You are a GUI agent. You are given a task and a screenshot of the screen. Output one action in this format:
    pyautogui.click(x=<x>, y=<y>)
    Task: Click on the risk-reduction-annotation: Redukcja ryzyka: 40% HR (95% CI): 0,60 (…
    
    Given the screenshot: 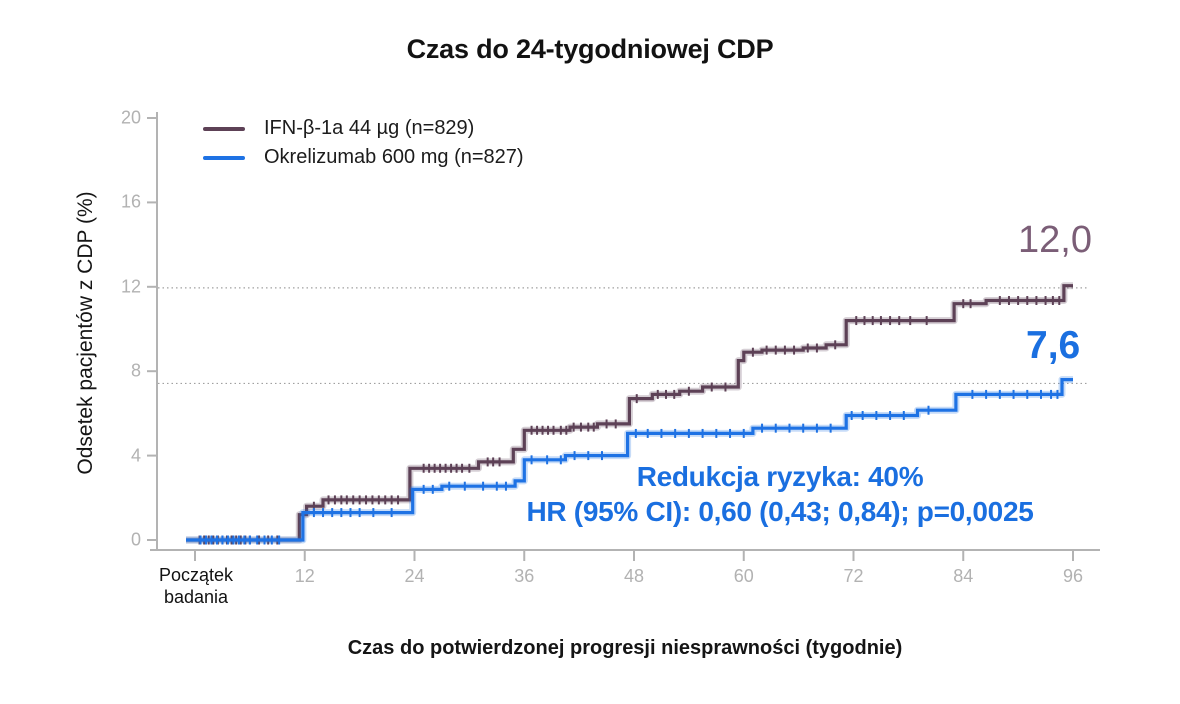 What is the action you would take?
    pyautogui.click(x=780, y=494)
    